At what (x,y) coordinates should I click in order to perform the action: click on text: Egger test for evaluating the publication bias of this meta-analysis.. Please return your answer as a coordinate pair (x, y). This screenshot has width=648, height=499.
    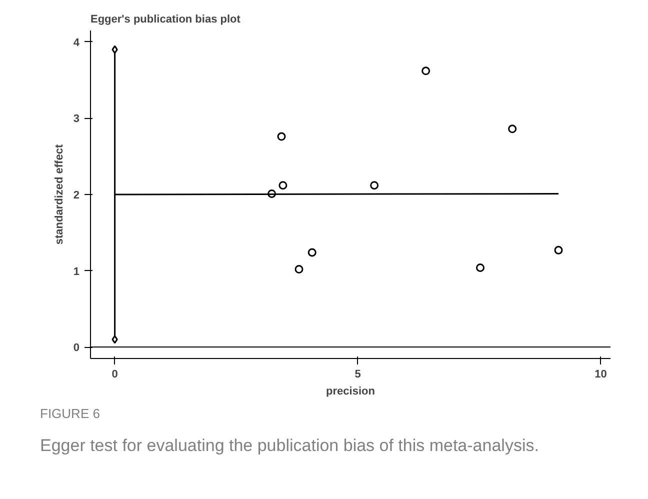
    Looking at the image, I should click on (289, 445).